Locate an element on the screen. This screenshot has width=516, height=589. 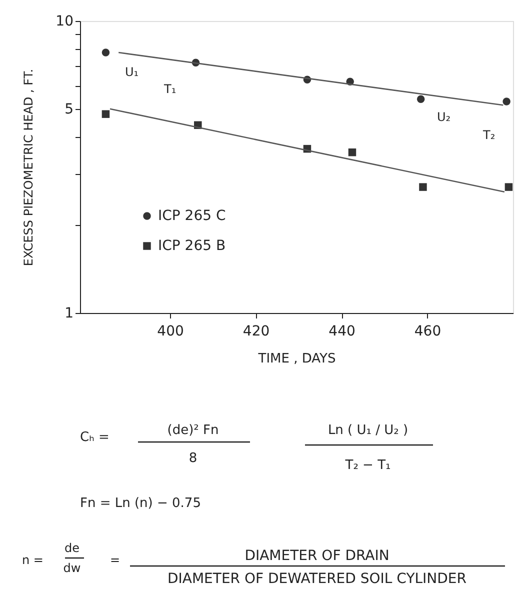
text: Fn = Ln (n) − 0.75 is located at coordinates (140, 503).